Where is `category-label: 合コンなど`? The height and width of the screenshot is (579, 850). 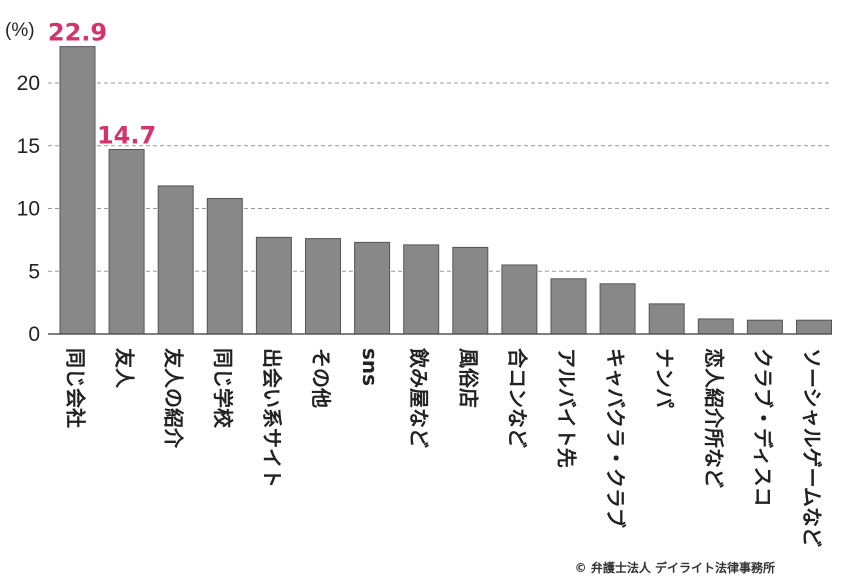 category-label: 合コンなど is located at coordinates (517, 398).